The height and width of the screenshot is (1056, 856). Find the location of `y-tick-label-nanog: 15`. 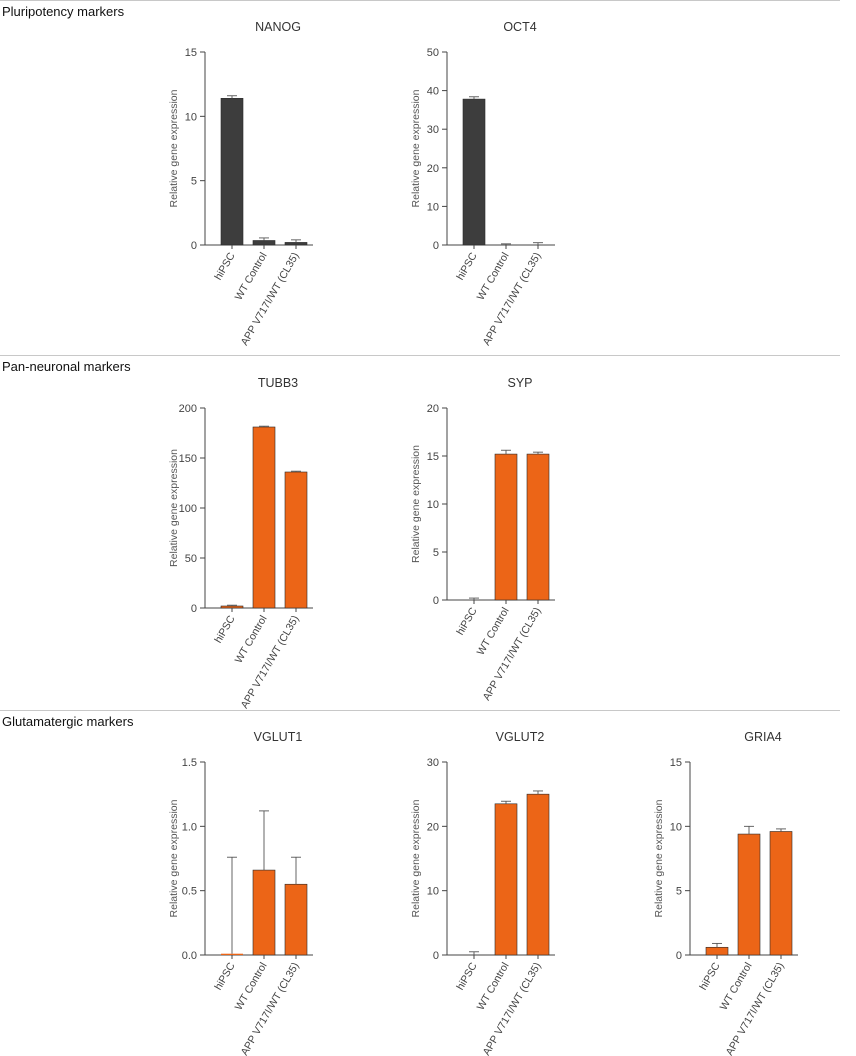

y-tick-label-nanog: 15 is located at coordinates (191, 53).